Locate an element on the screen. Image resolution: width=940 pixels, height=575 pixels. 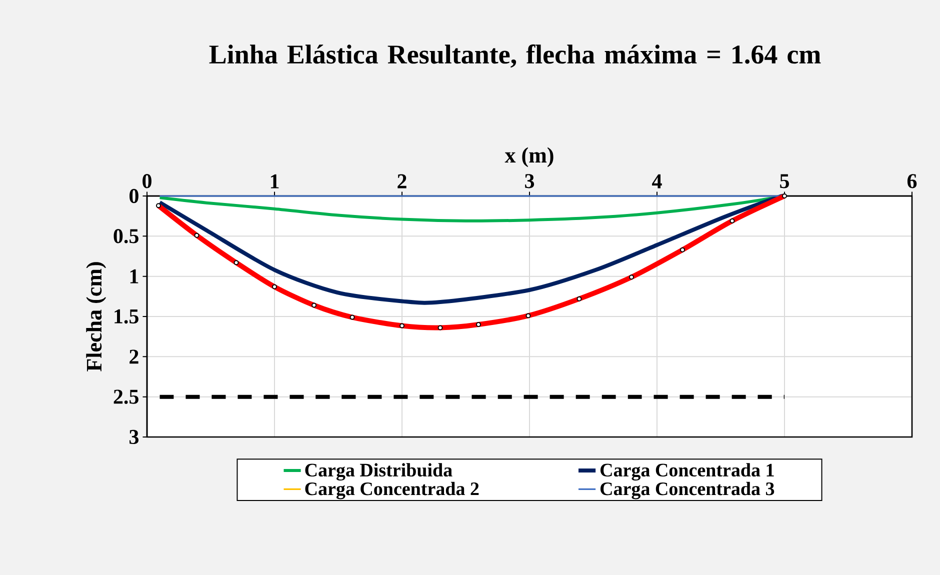
legend-label: Carga Concentrada 1 is located at coordinates (687, 472).